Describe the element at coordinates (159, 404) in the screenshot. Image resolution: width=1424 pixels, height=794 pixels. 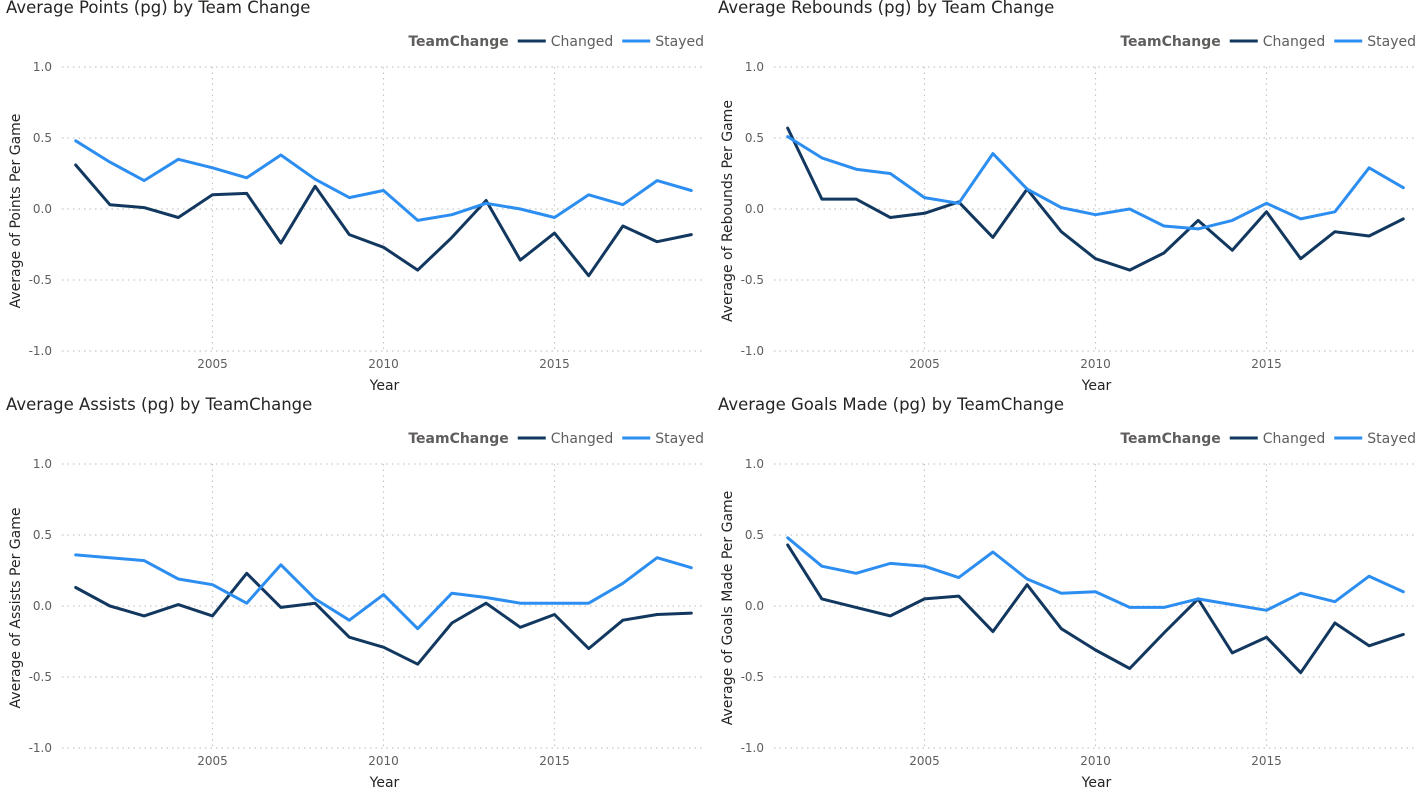
I see `chart-title: Average Assists (pg) by TeamChange` at that location.